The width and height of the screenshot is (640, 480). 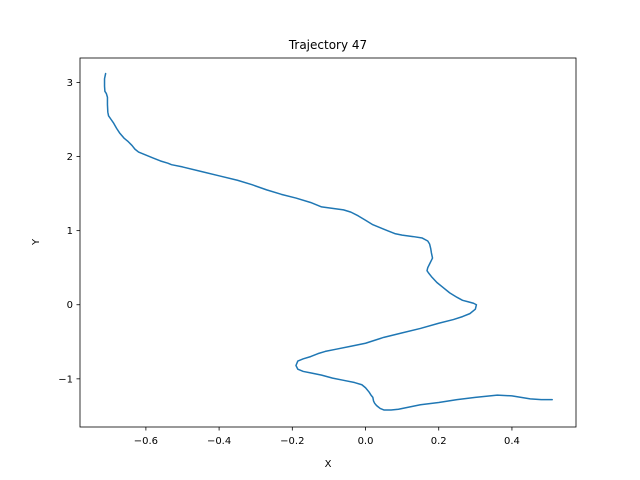 I want to click on x-tick-label: −0.6, so click(x=146, y=441).